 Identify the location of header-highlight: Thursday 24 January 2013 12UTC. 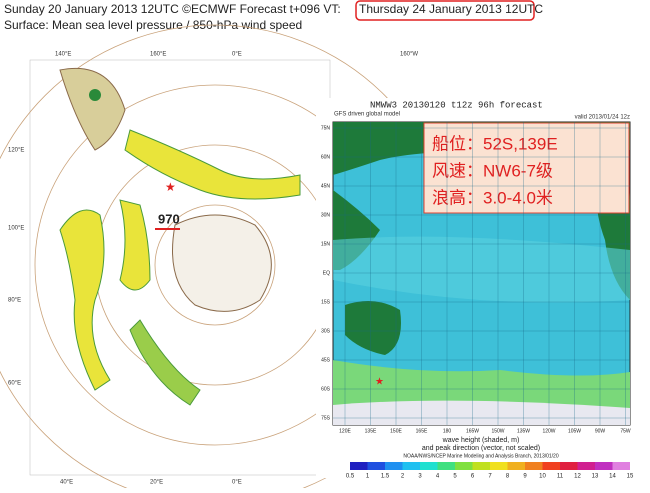
(451, 9).